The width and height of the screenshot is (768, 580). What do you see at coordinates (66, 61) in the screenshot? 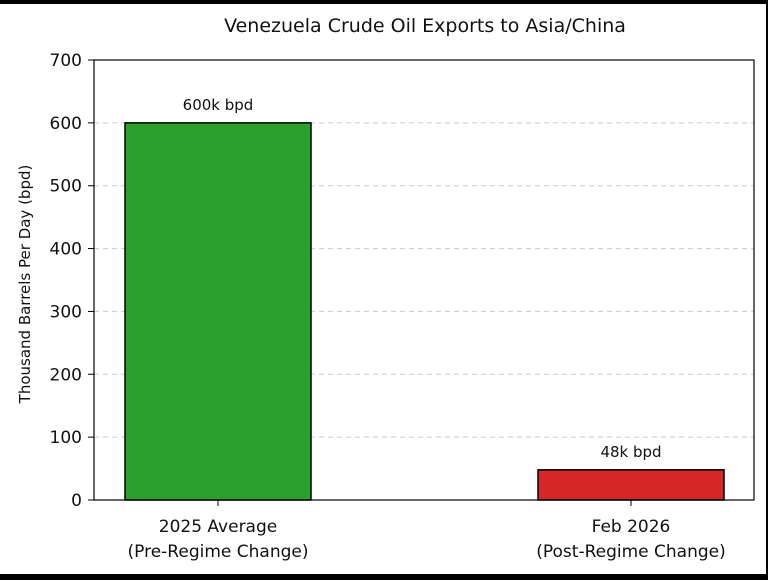
I see `y-tick-label: 700` at bounding box center [66, 61].